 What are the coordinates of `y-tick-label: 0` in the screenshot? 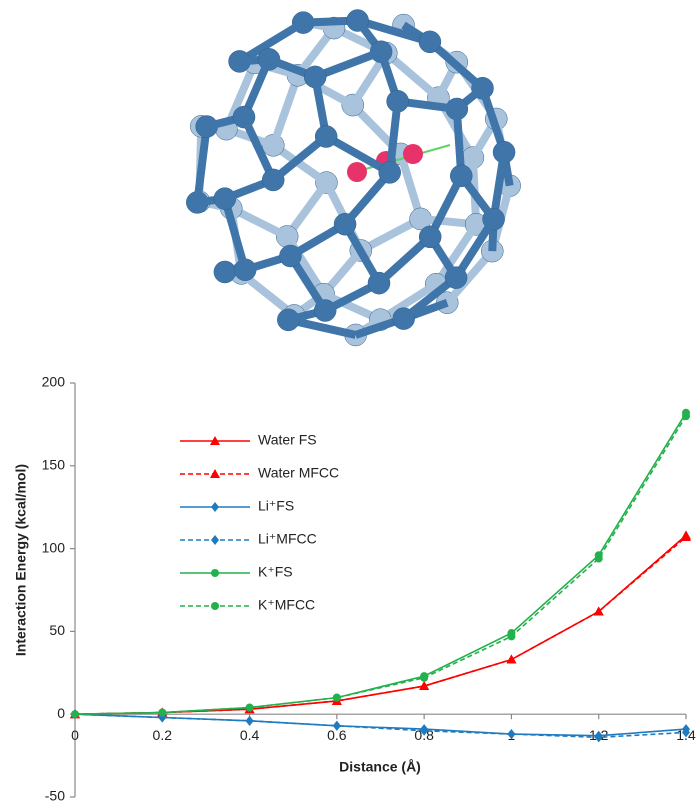 It's located at (61, 713).